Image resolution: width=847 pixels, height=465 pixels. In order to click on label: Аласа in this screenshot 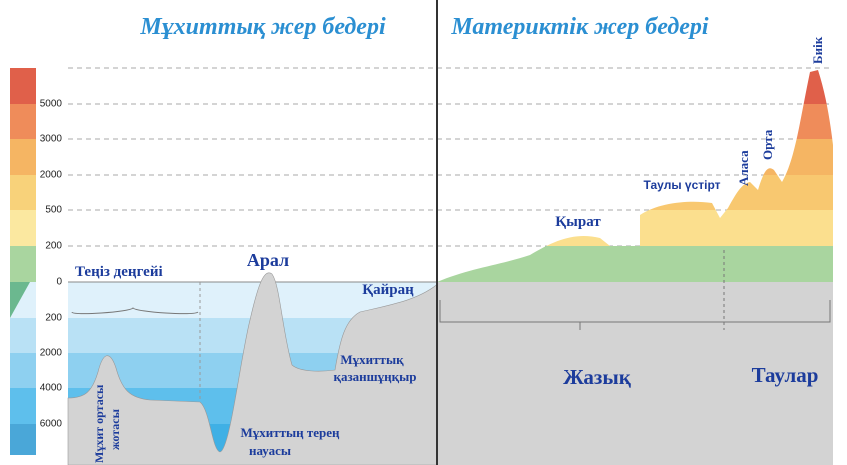, I will do `click(743, 168)`.